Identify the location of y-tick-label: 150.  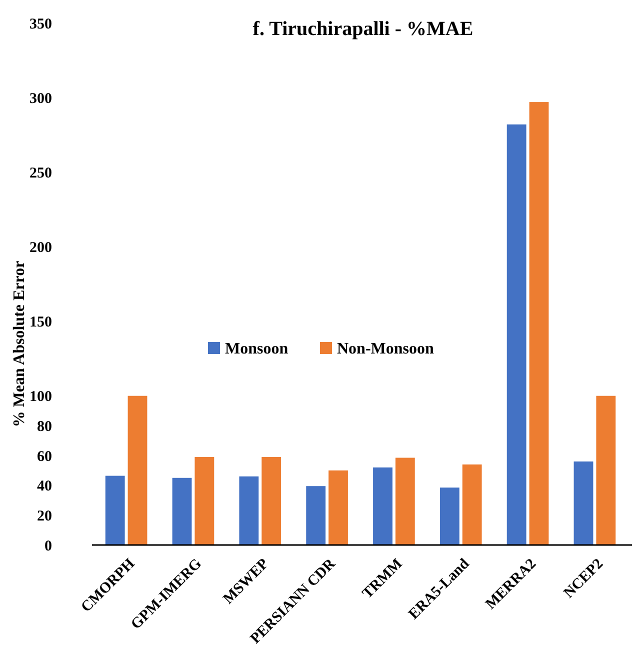
(41, 322).